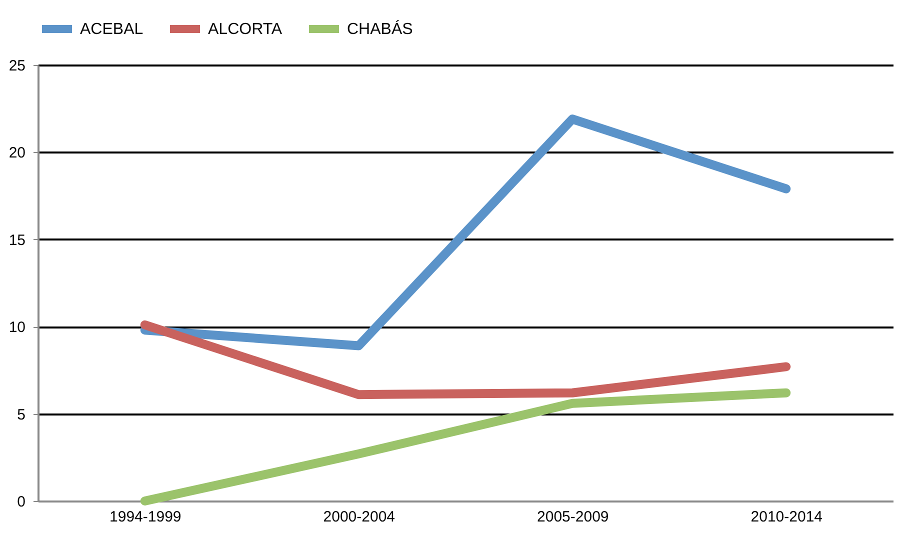 The width and height of the screenshot is (911, 544). What do you see at coordinates (17, 327) in the screenshot?
I see `y-tick-label: 10` at bounding box center [17, 327].